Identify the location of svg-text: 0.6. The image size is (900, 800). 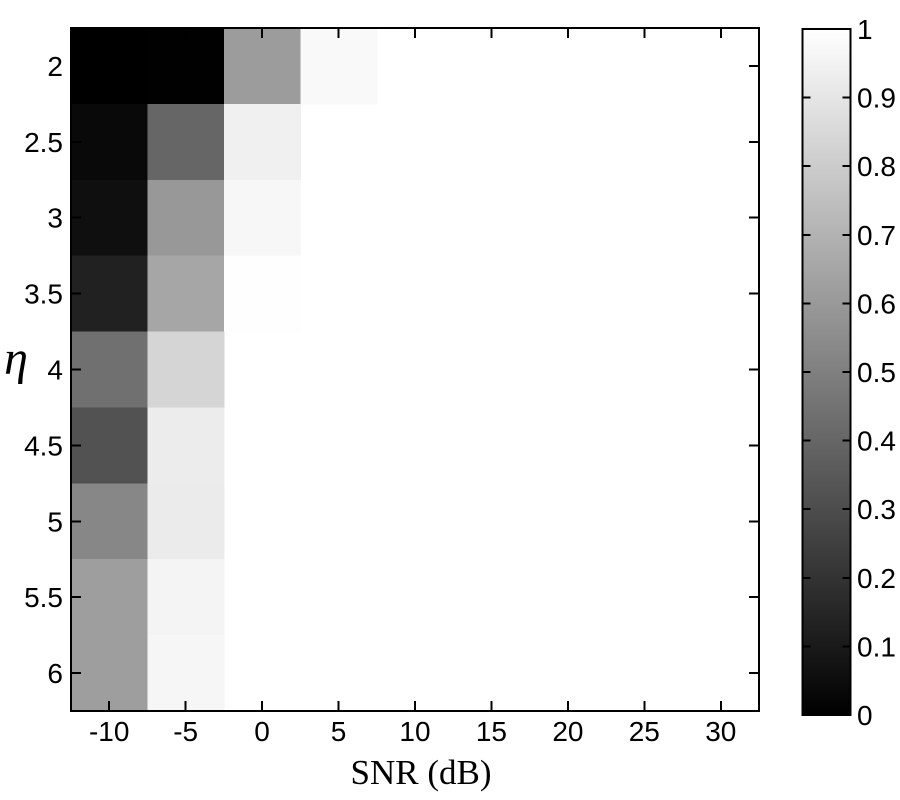
(876, 303).